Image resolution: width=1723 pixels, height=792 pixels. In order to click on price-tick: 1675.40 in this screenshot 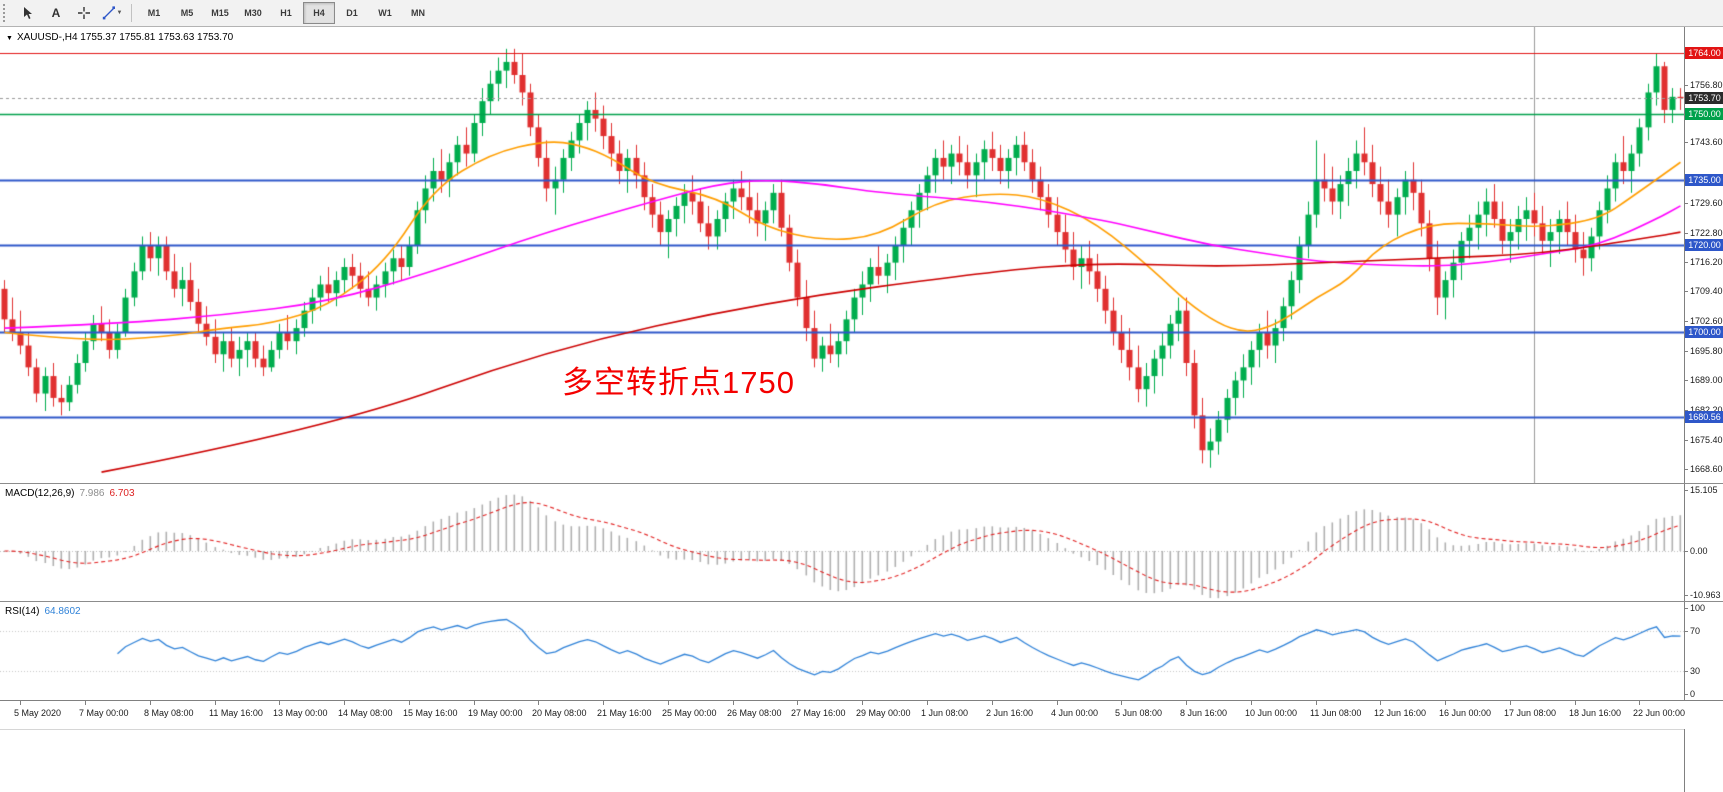, I will do `click(1704, 439)`.